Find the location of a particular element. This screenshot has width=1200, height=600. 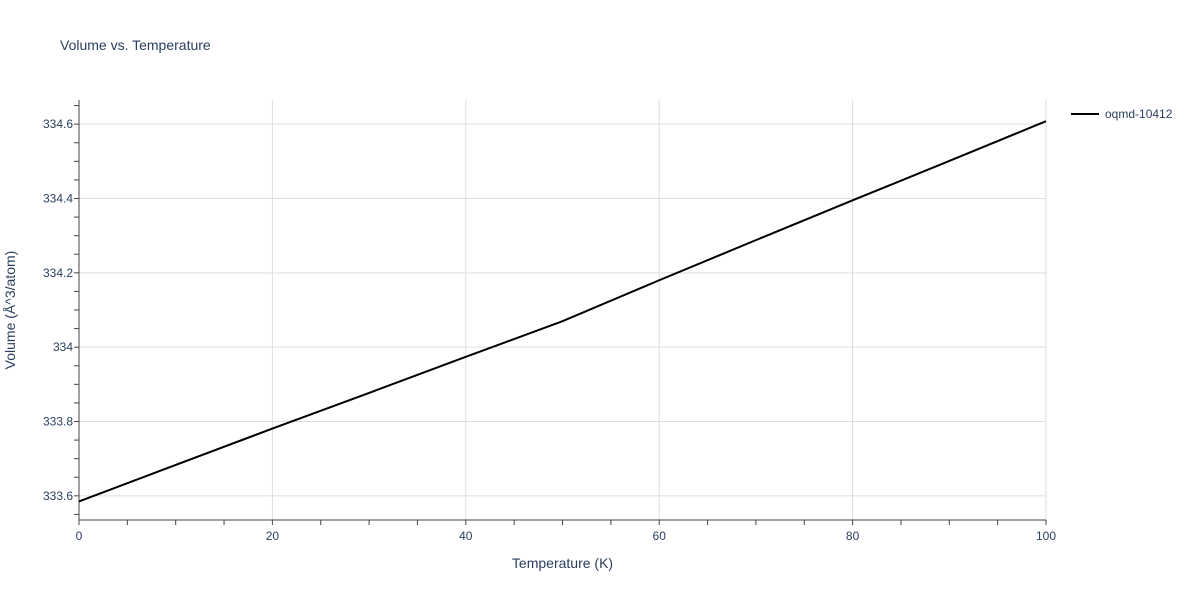

y-tick-label: 333.6 is located at coordinates (58, 496).